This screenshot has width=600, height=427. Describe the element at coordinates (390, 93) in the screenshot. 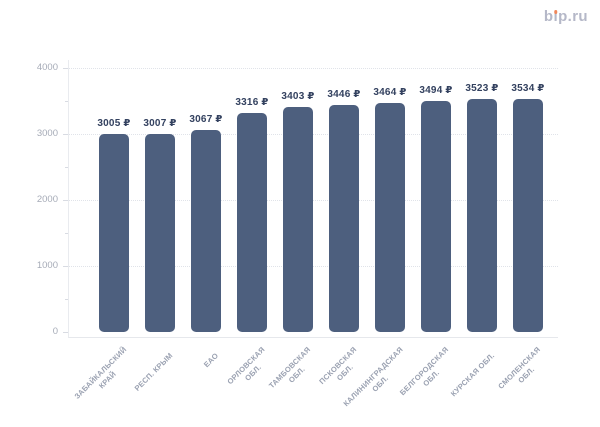

I see `bar-value-label: 3464 ₽` at that location.